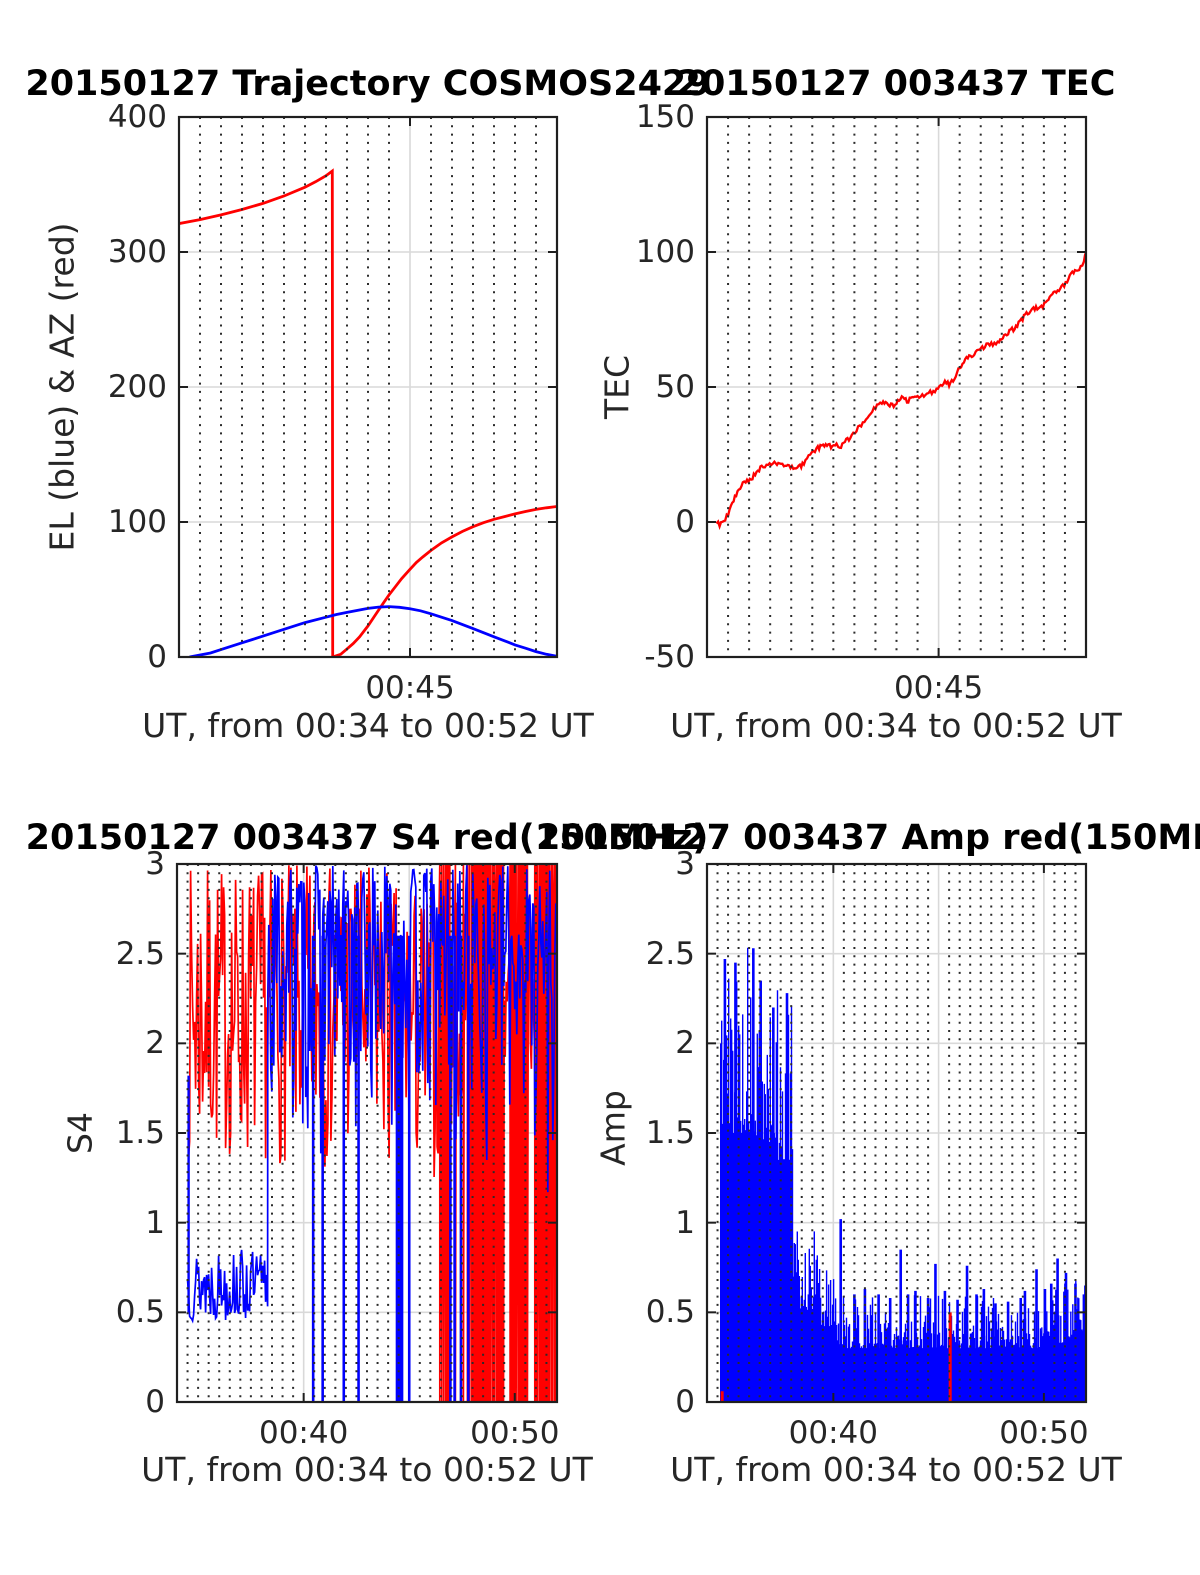 Image resolution: width=1200 pixels, height=1575 pixels. What do you see at coordinates (367, 1469) in the screenshot?
I see `x-axis-label-s4: UT, from 00:34 to 00:52 UT` at bounding box center [367, 1469].